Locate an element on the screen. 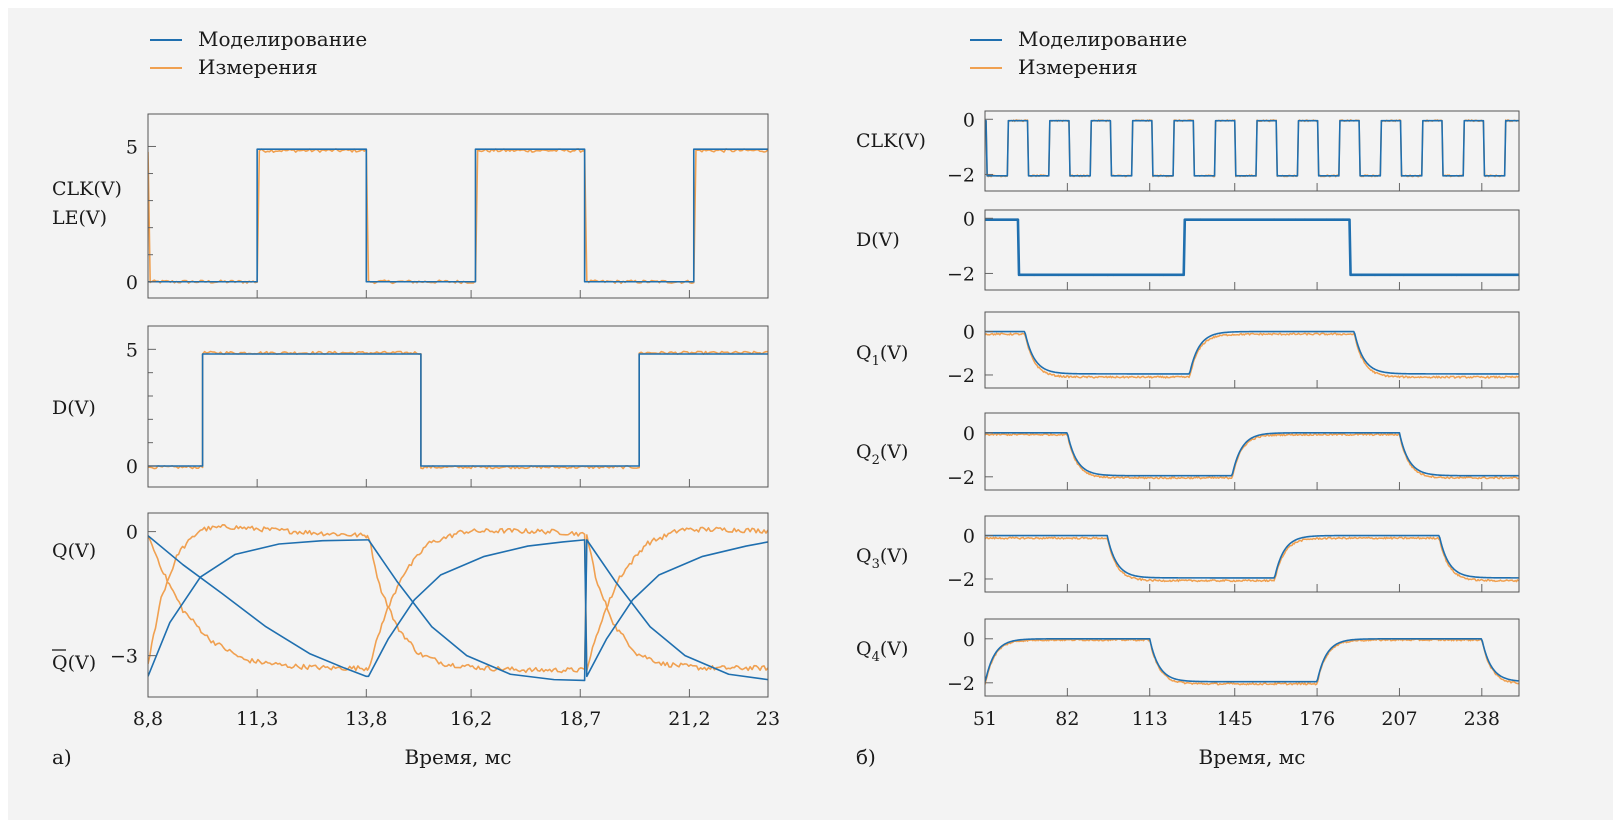 This screenshot has width=1621, height=828. y-axis-label: Q4(V) is located at coordinates (882, 651).